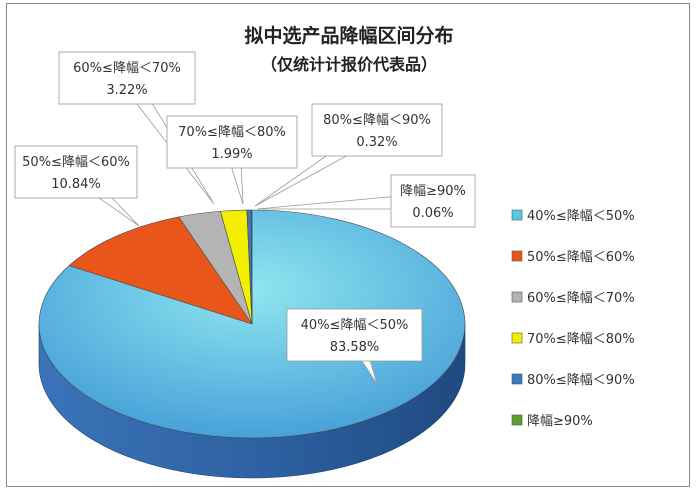 This screenshot has width=697, height=491. What do you see at coordinates (349, 64) in the screenshot?
I see `chart-subtitle: （仅统计计报价代表品）` at bounding box center [349, 64].